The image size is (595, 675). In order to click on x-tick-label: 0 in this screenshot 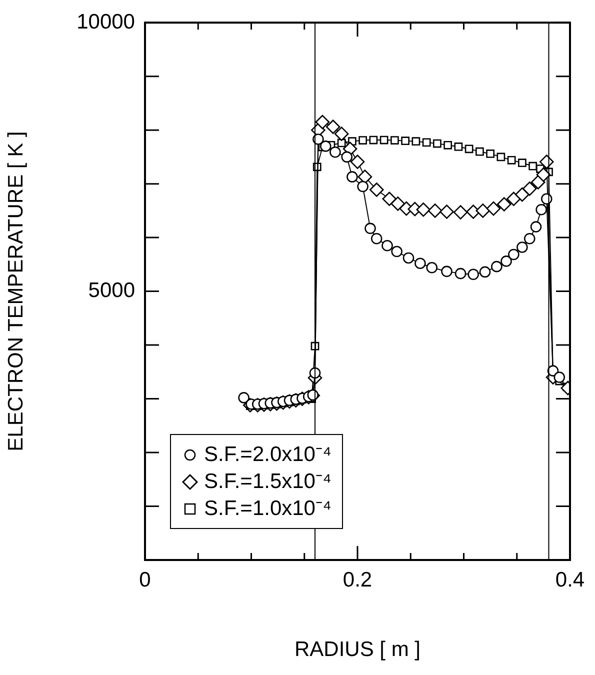, I will do `click(145, 580)`.